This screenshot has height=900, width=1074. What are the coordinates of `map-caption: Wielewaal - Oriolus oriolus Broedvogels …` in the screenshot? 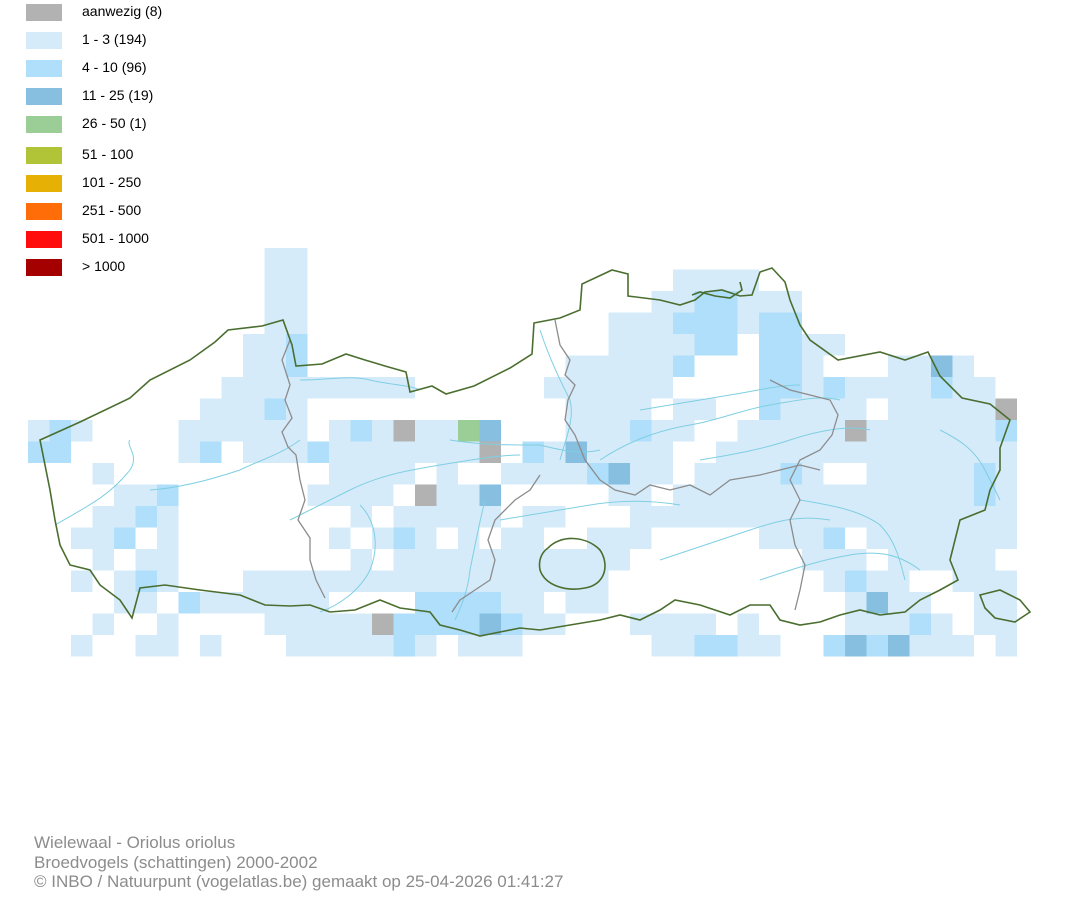 It's located at (298, 862).